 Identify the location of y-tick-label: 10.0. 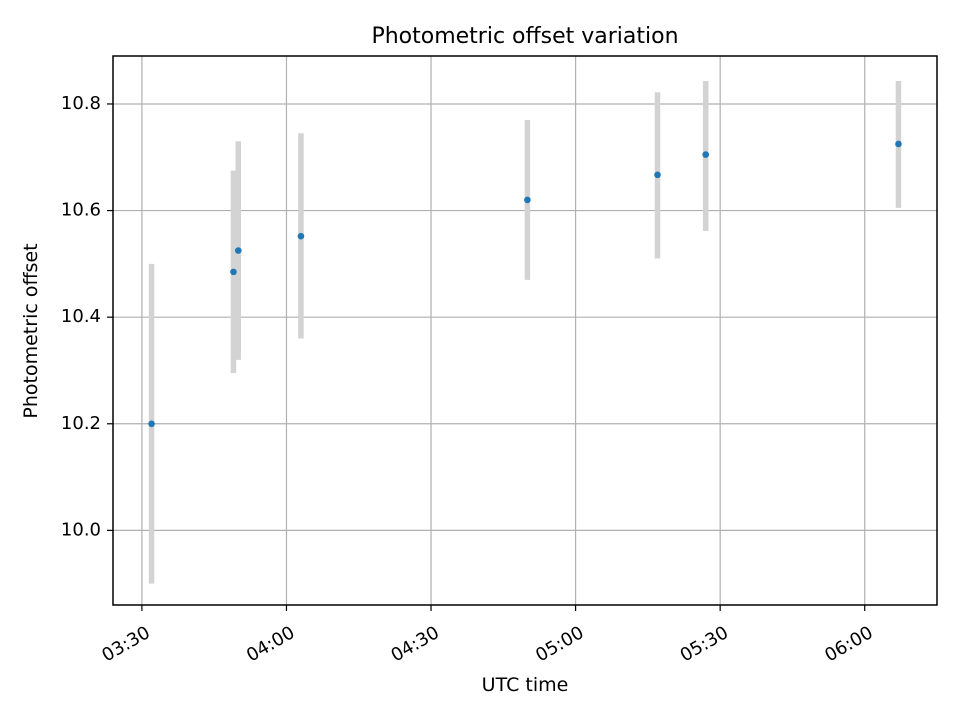
(81, 529).